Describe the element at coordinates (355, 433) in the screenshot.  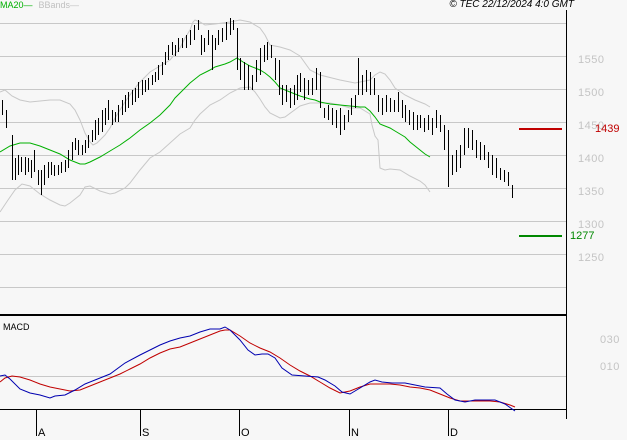
I see `x-label-nov: N` at that location.